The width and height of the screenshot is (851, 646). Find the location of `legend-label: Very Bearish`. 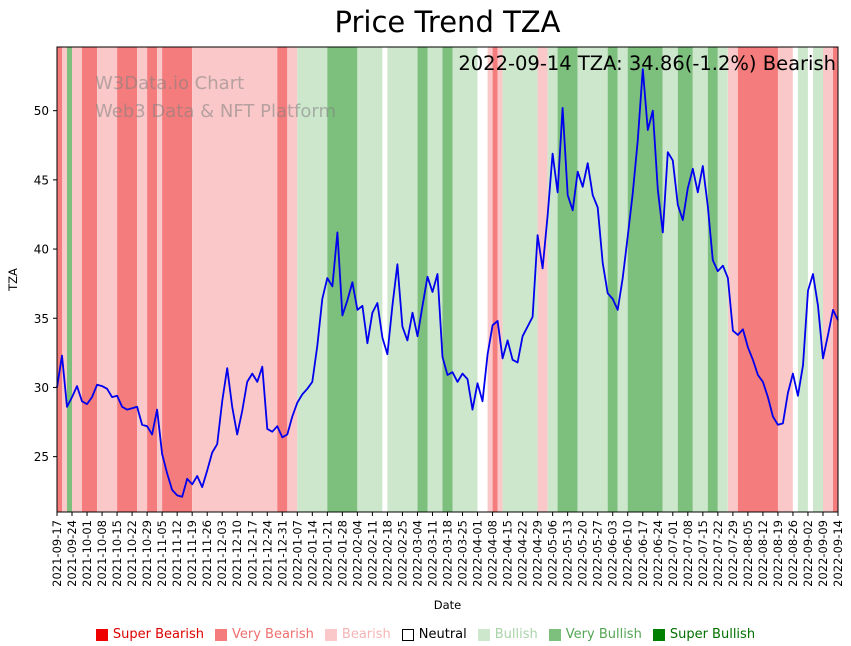

legend-label: Very Bearish is located at coordinates (273, 634).